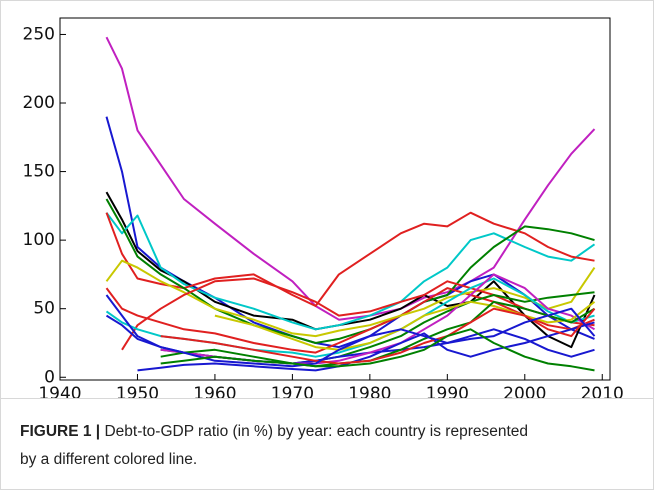 This screenshot has height=490, width=654. I want to click on y-tick-label: 200, so click(39, 103).